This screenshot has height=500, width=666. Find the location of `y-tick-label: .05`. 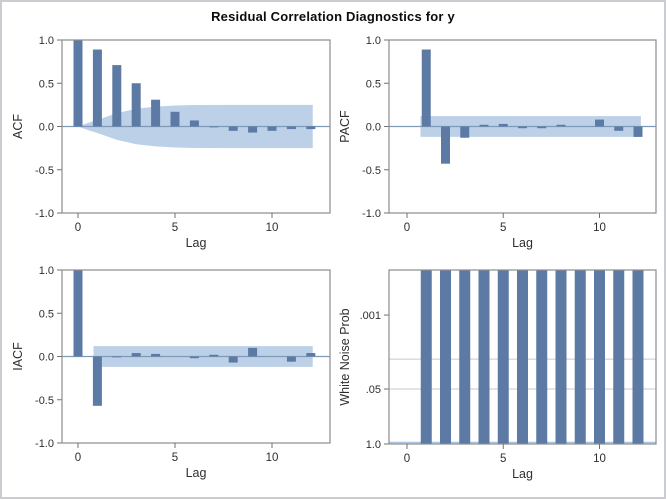

y-tick-label: .05 is located at coordinates (373, 390).